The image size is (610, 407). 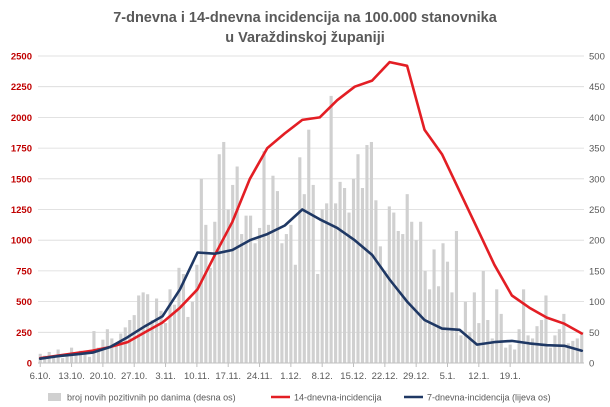 What do you see at coordinates (24, 302) in the screenshot?
I see `left-axis-tick-label: 500` at bounding box center [24, 302].